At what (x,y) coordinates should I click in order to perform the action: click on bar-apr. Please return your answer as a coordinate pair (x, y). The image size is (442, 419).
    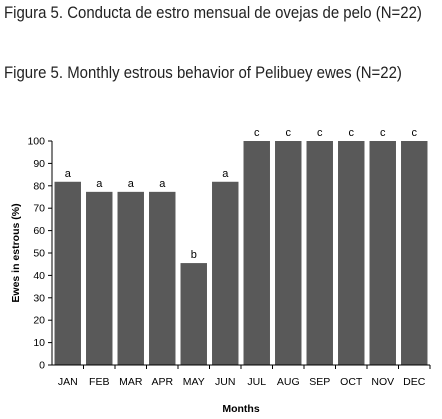
    Looking at the image, I should click on (162, 278).